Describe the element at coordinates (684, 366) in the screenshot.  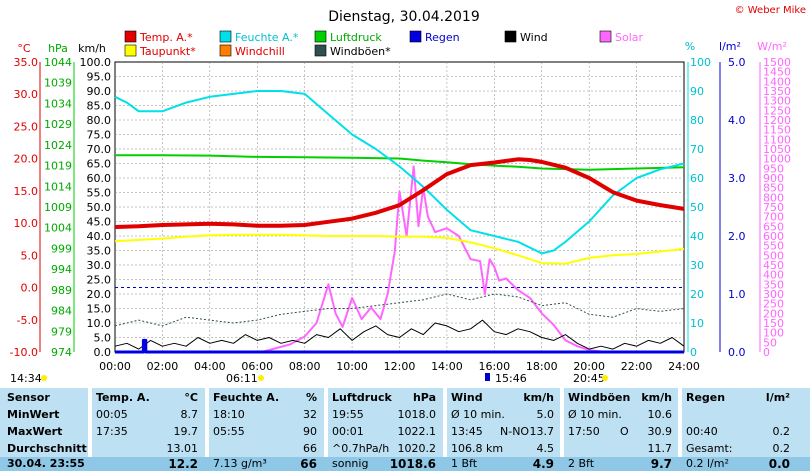
I see `x-tick-label: 24:00` at that location.